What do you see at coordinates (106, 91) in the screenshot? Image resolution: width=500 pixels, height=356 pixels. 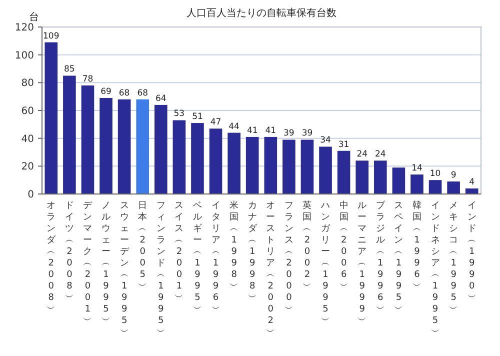 I see `data-label: 69` at bounding box center [106, 91].